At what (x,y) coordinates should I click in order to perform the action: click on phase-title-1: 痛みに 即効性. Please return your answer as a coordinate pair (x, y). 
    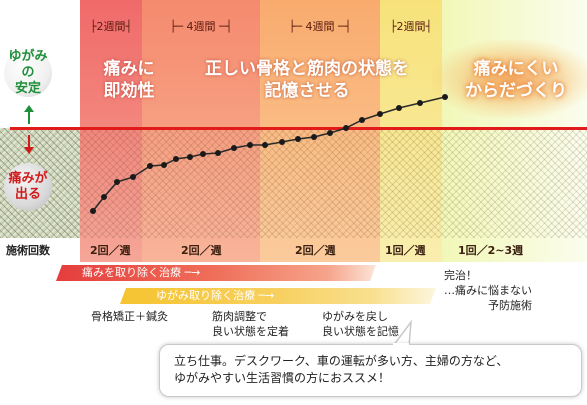
    Looking at the image, I should click on (129, 80).